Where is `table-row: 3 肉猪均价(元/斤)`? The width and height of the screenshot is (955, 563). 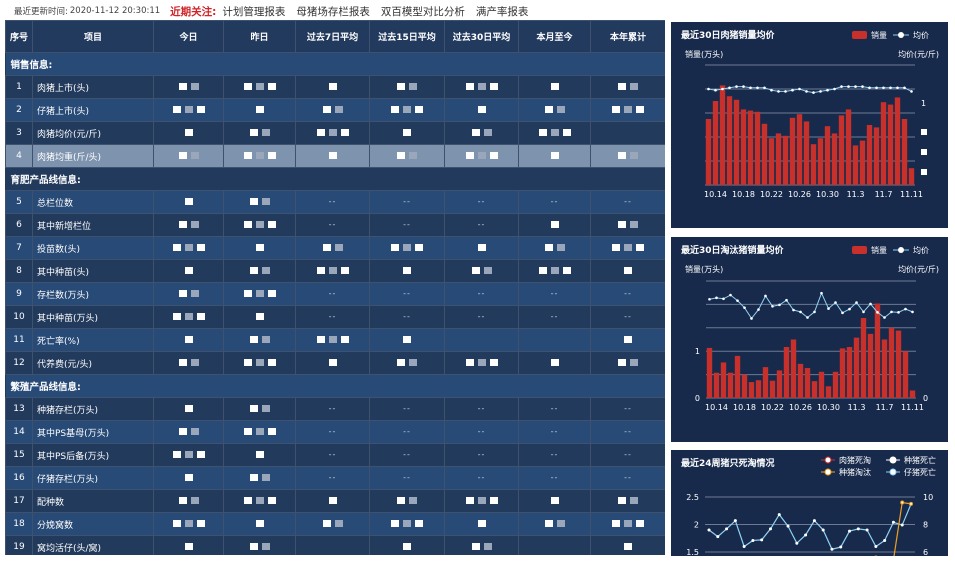 table-row: 3 肉猪均价(元/斤) is located at coordinates (335, 133).